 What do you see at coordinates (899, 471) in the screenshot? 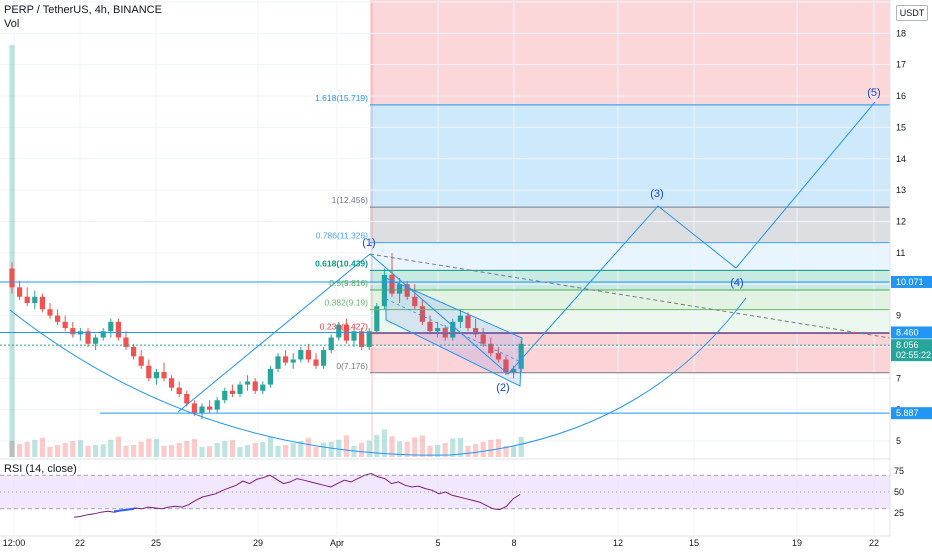
I see `rsi-tick-label: 75` at bounding box center [899, 471].